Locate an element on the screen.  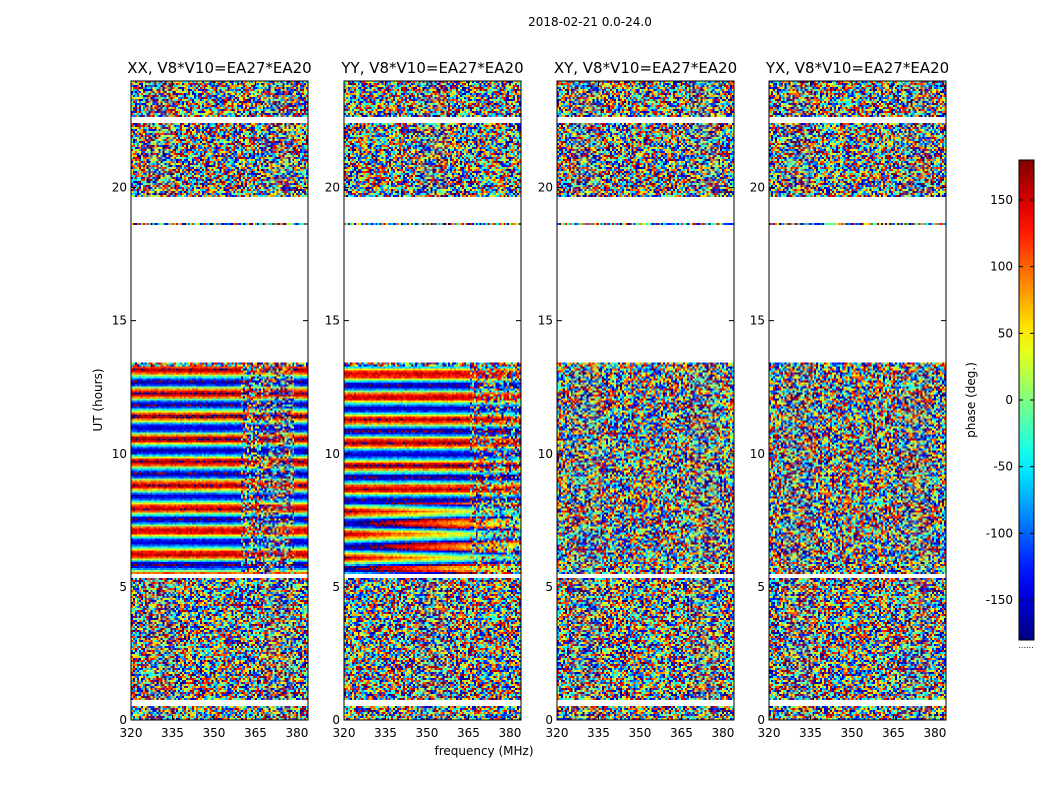
panel-title: YY, V8*V10=EA27*EA20 is located at coordinates (431, 68).